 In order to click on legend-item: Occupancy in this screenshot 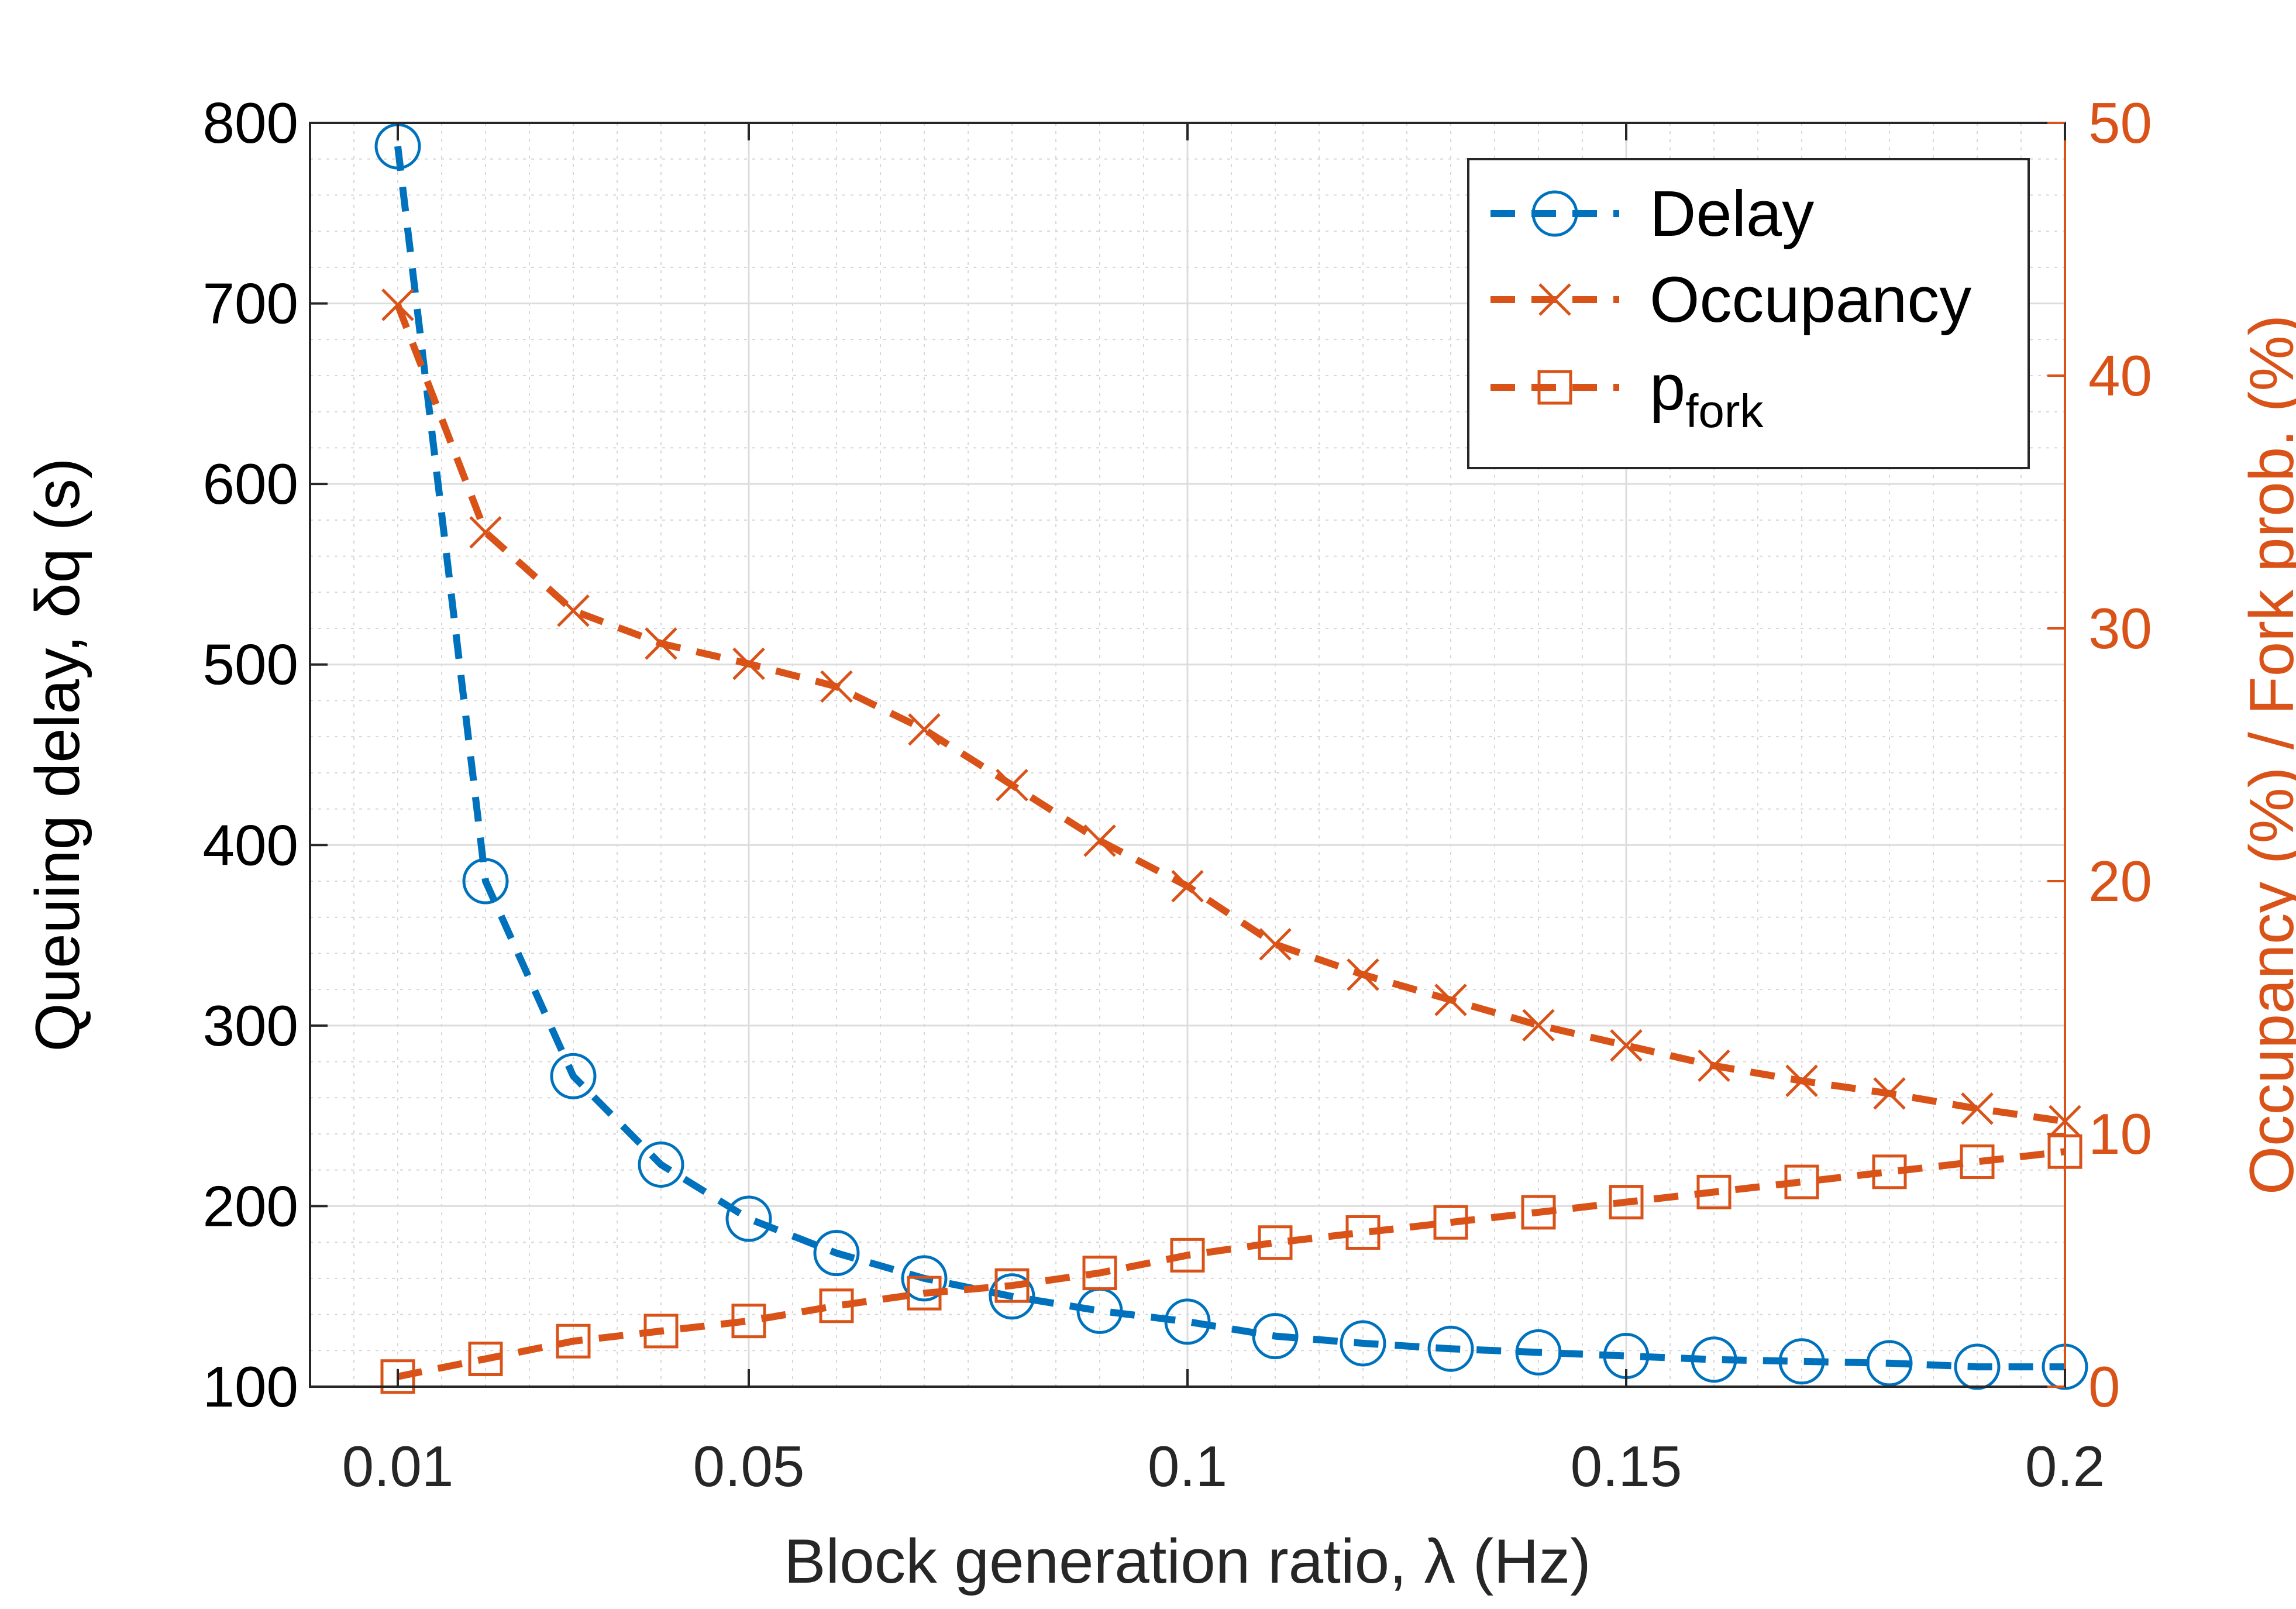, I will do `click(1730, 300)`.